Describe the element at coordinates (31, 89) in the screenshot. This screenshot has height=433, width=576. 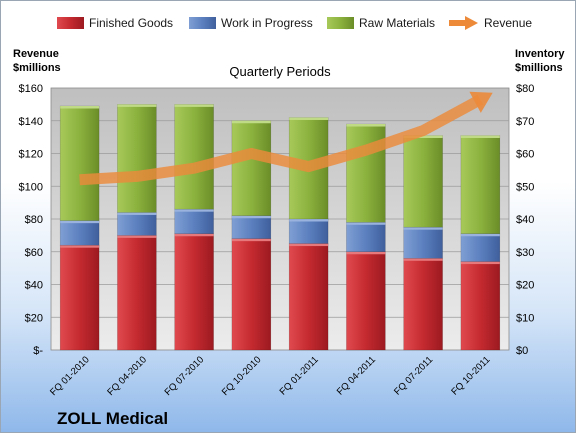
I see `left-tick-label: $160` at that location.